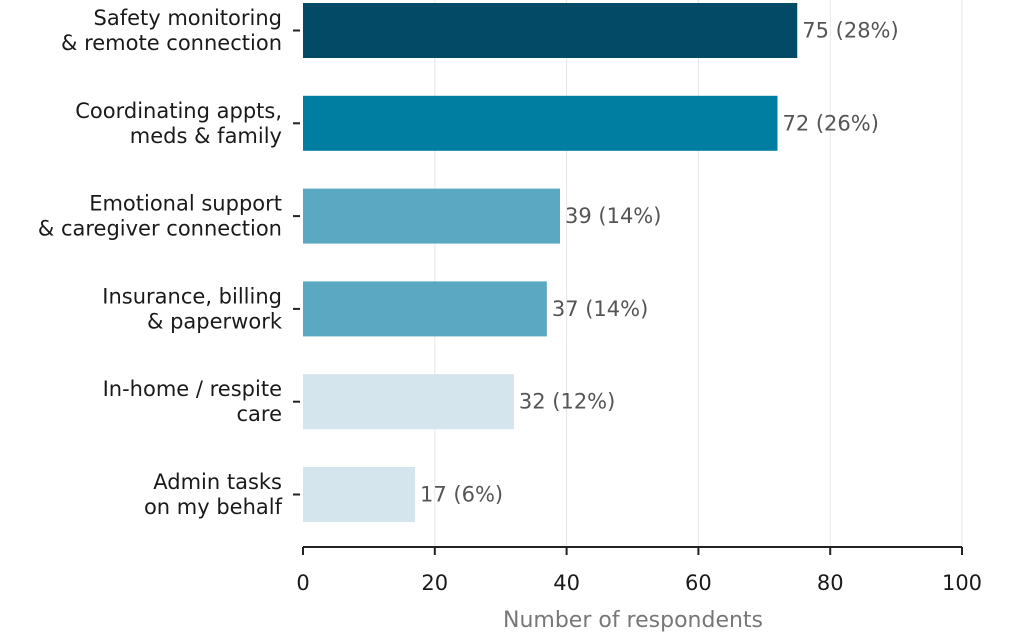 The width and height of the screenshot is (1013, 640). What do you see at coordinates (178, 123) in the screenshot?
I see `category-label-1: Coordinating appts, meds & family` at bounding box center [178, 123].